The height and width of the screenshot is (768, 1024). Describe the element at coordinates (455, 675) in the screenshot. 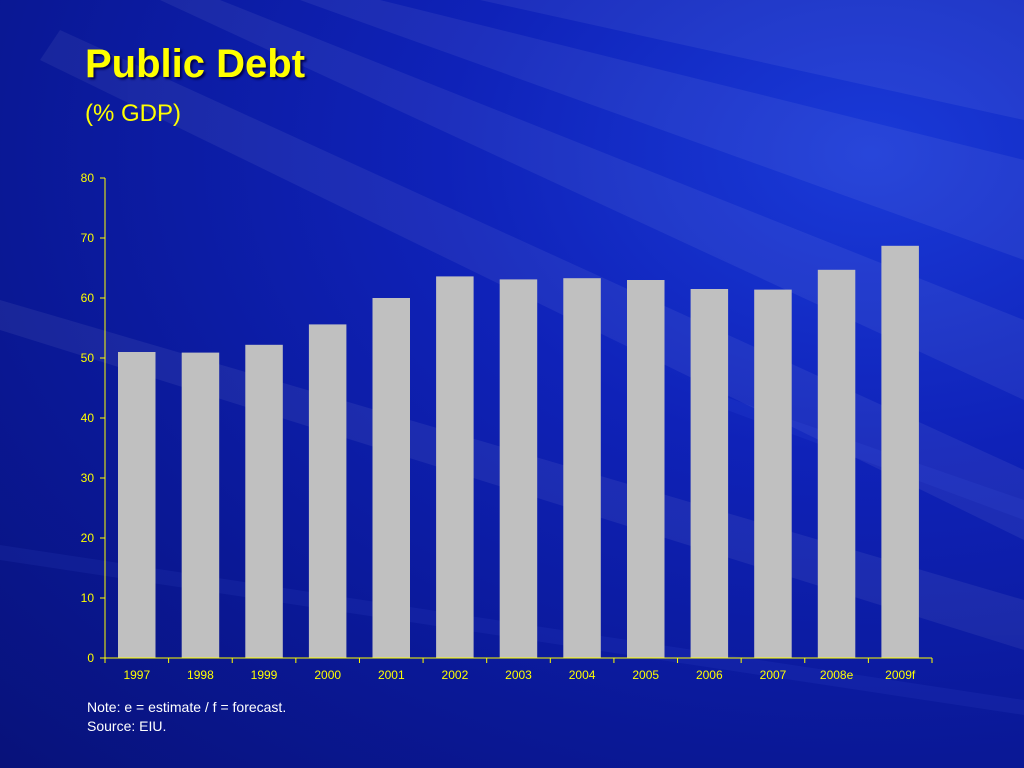

I see `x-tick-label-2002: 2002` at that location.